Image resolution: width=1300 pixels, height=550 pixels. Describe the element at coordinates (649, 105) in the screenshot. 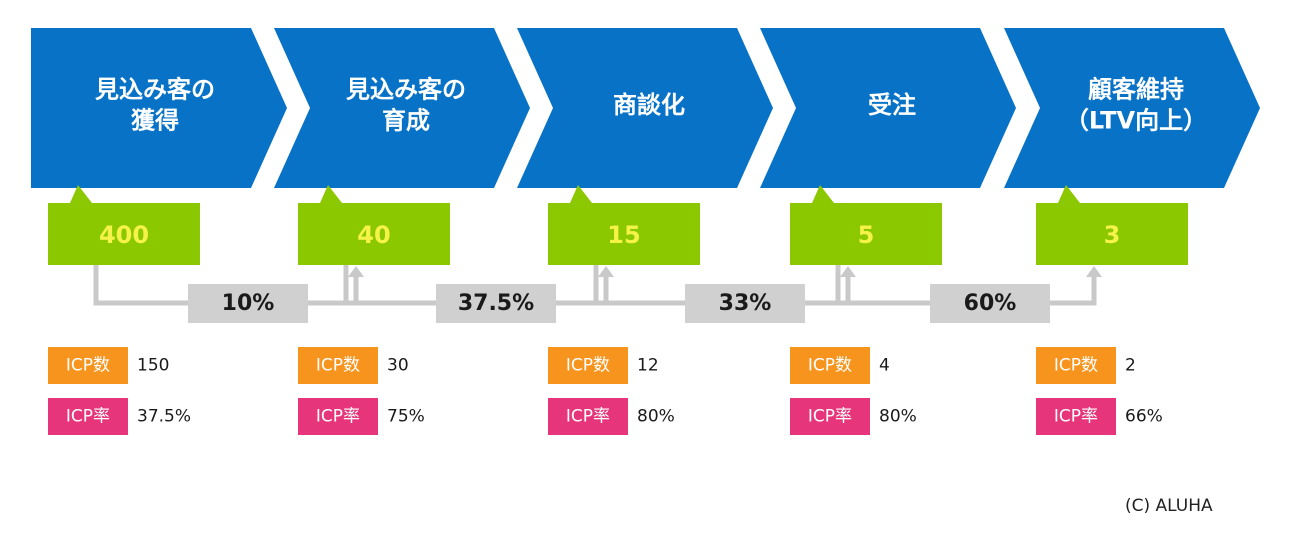

I see `stage-title-line: 商談化` at that location.